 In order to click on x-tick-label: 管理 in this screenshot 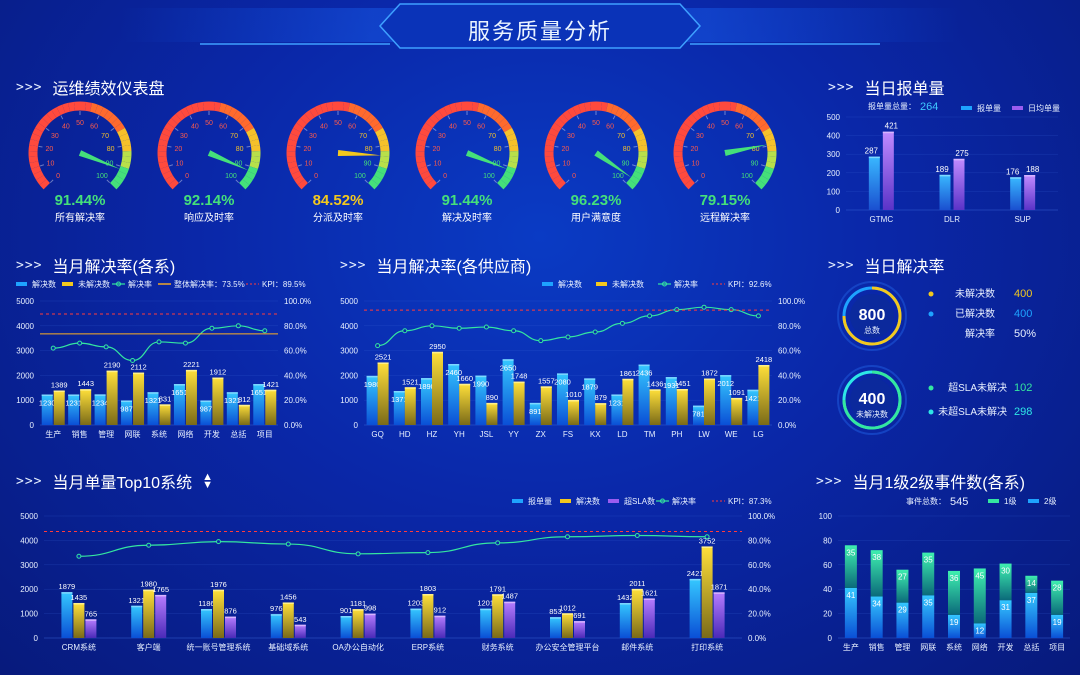, I will do `click(106, 434)`.